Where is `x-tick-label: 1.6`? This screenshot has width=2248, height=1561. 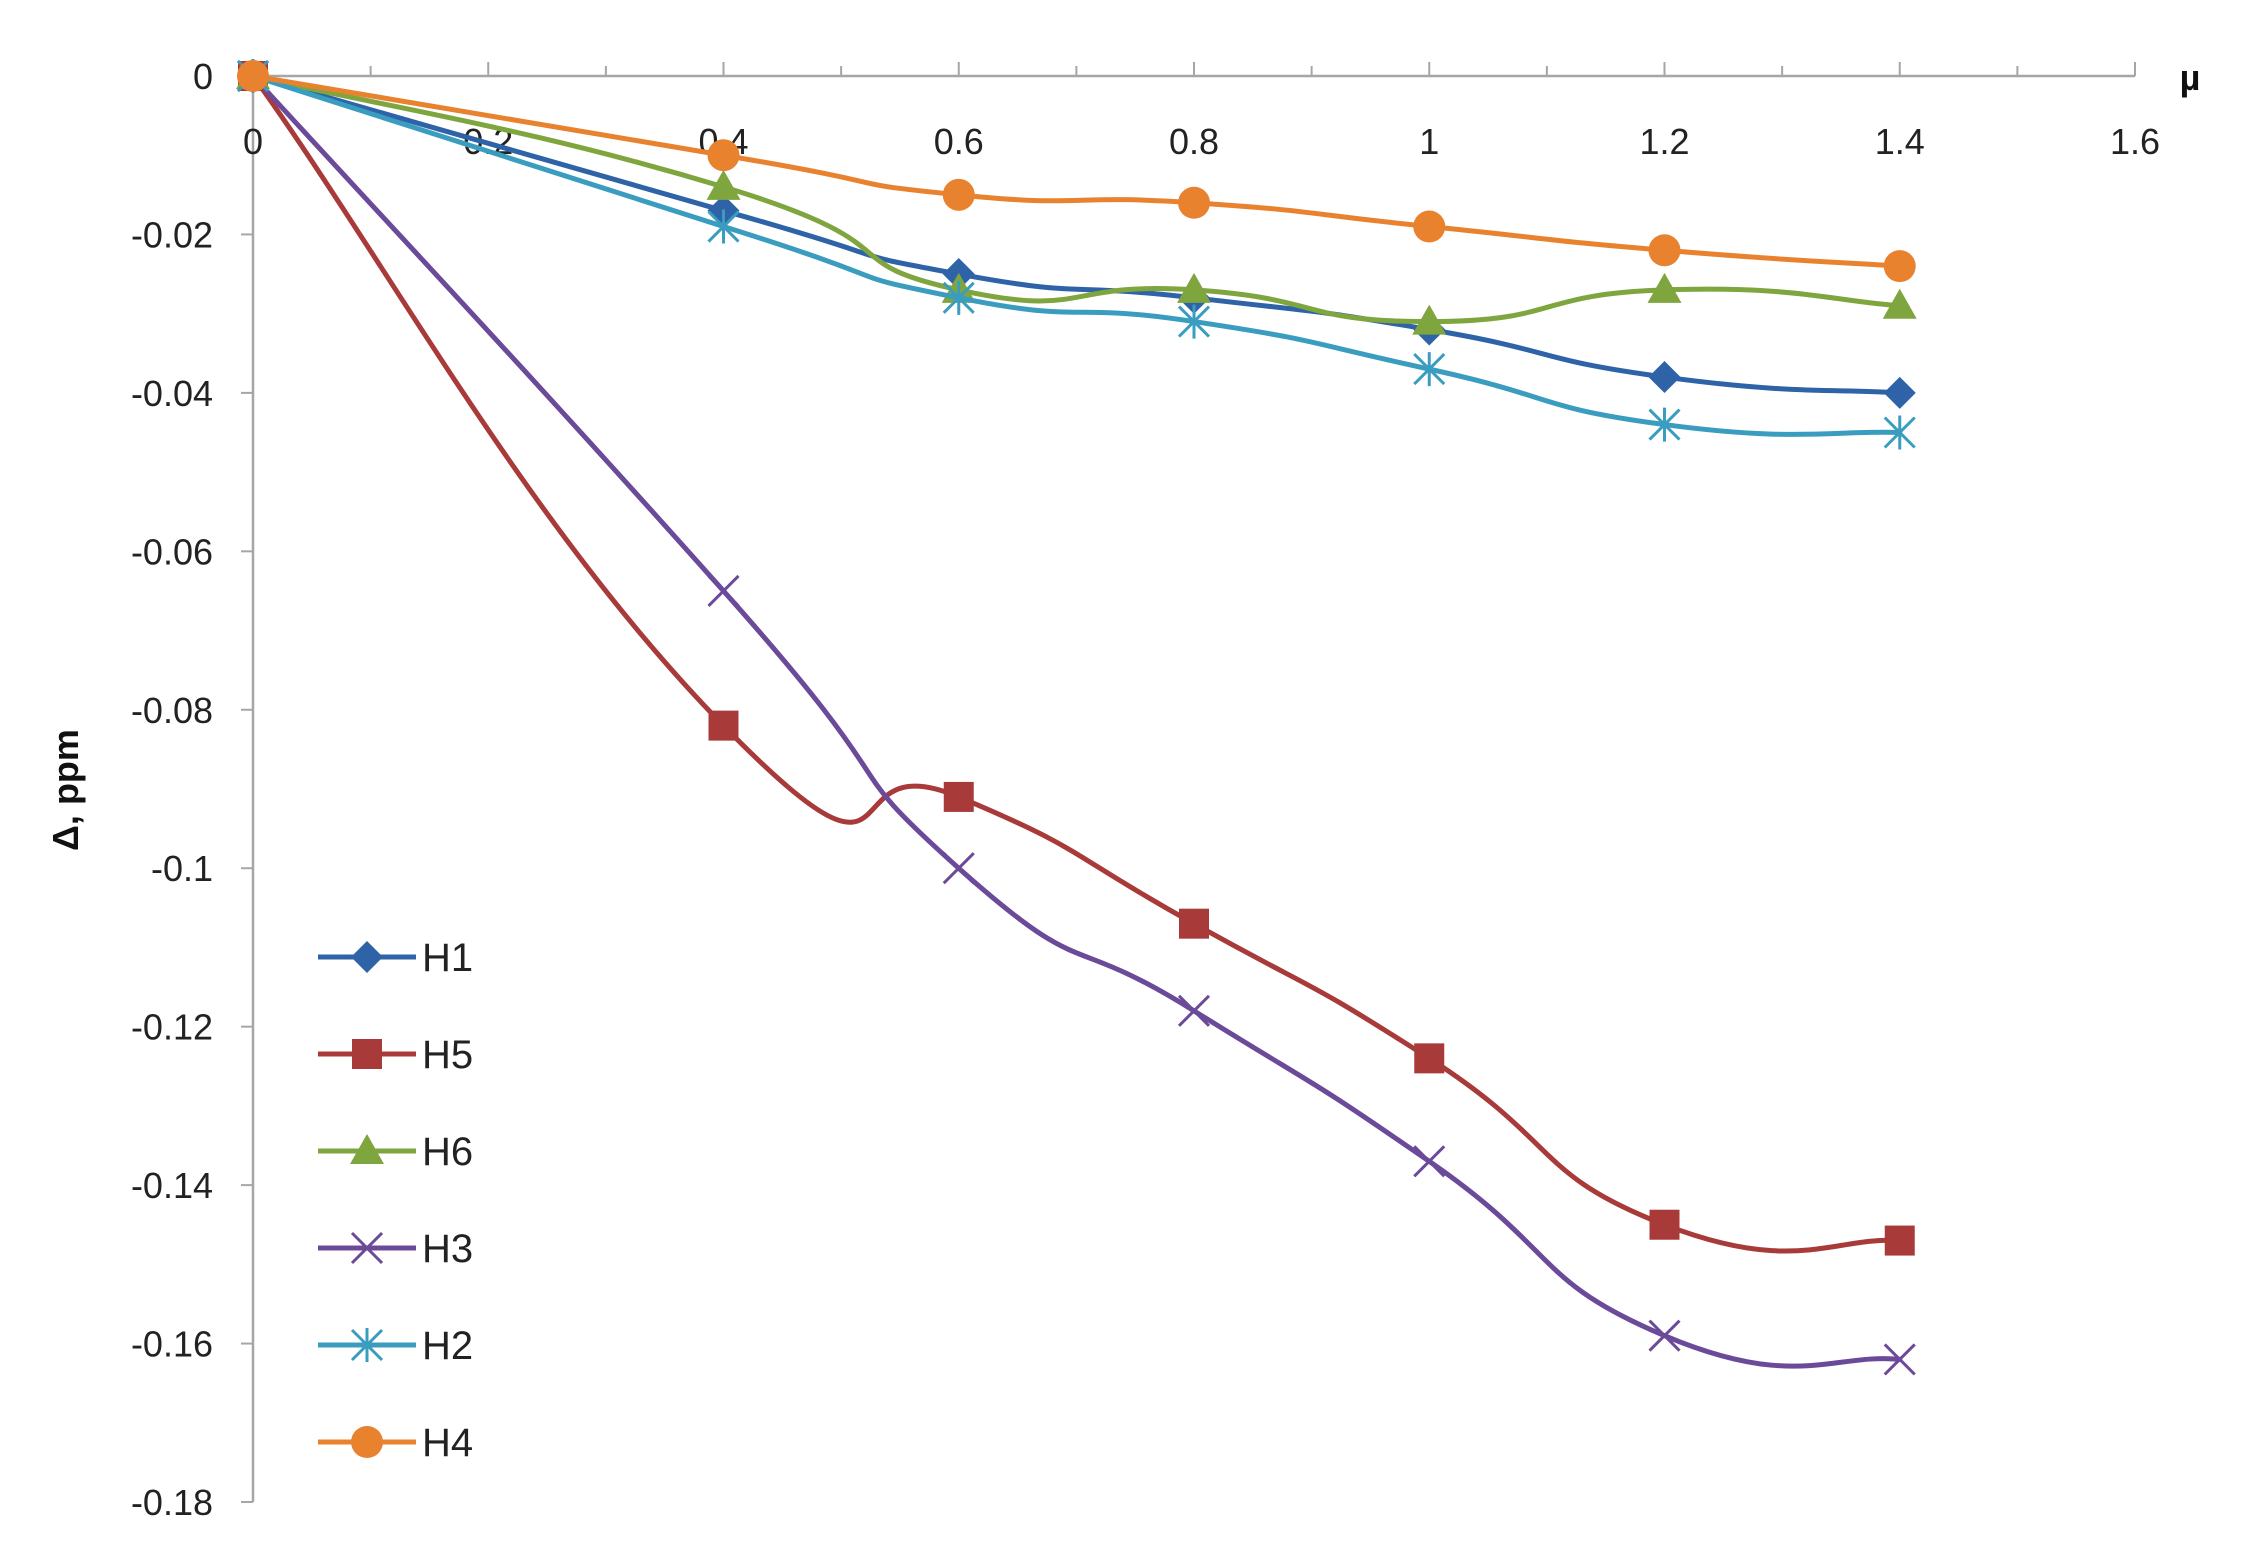 x-tick-label: 1.6 is located at coordinates (2135, 141).